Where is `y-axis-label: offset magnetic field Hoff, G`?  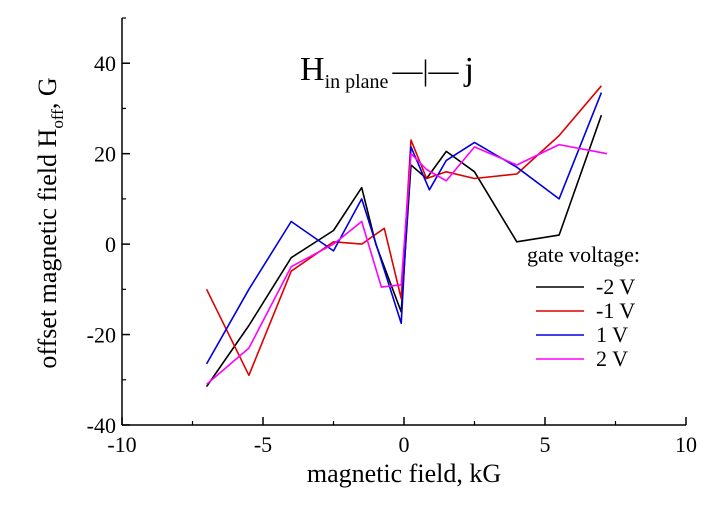 y-axis-label: offset magnetic field Hoff, G is located at coordinates (50, 222).